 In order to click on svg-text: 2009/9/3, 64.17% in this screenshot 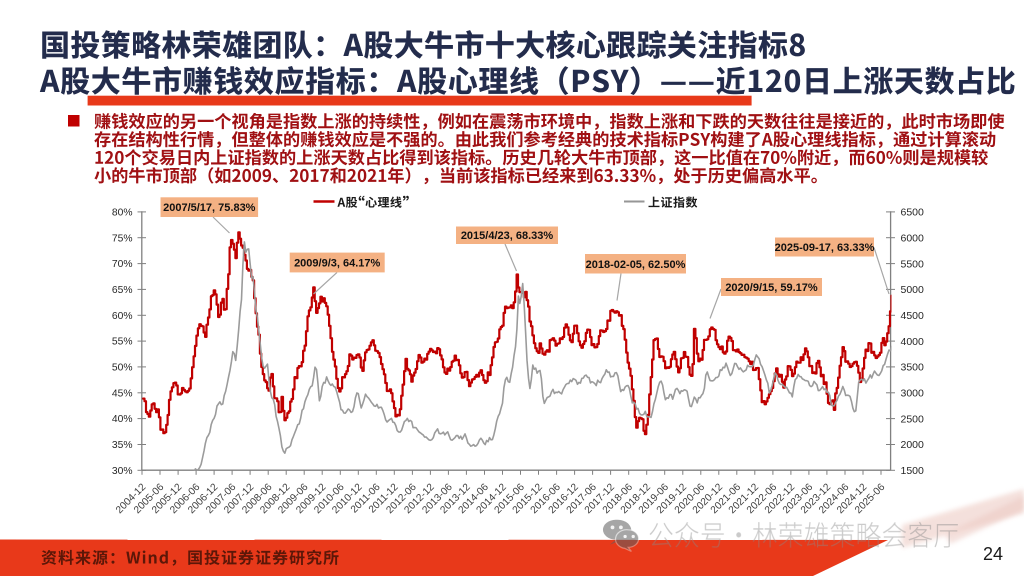, I will do `click(337, 264)`.